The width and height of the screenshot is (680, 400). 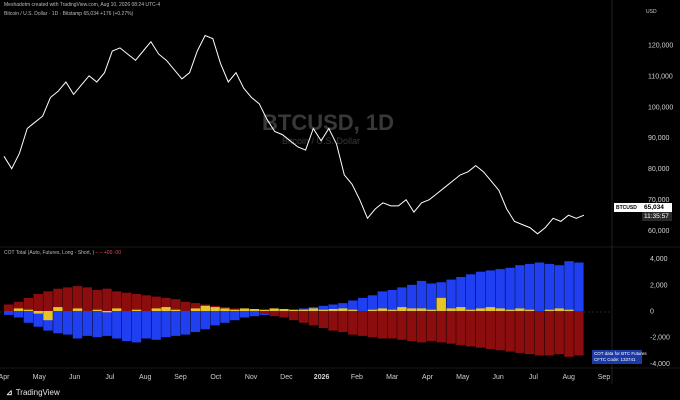 What do you see at coordinates (33, 392) in the screenshot?
I see `tradingview-logo: ⊿ TradingView` at bounding box center [33, 392].